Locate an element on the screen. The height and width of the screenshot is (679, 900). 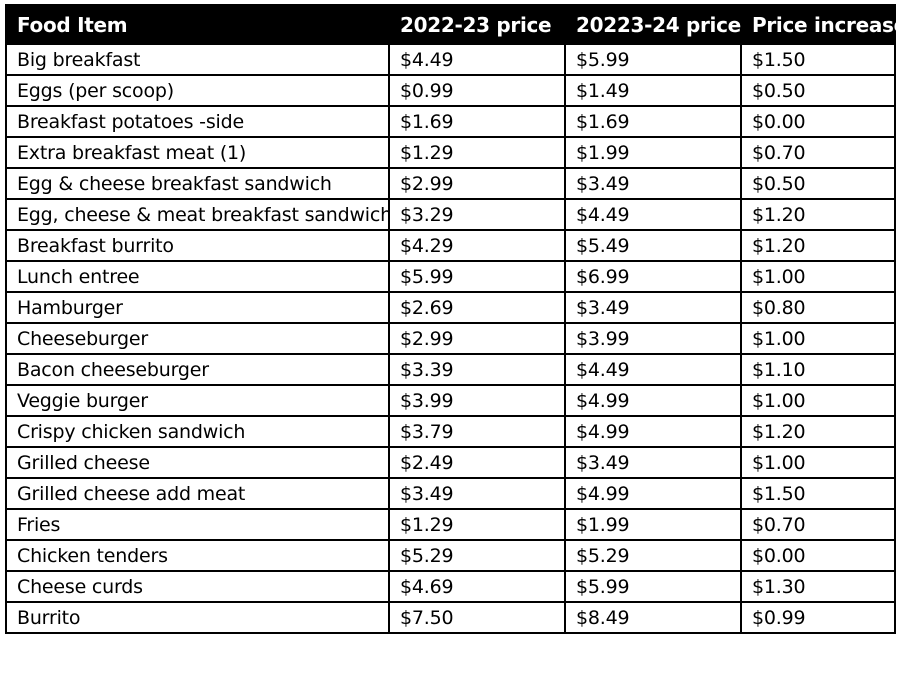
price-2022-23-cell: $4.49 is located at coordinates (477, 59).